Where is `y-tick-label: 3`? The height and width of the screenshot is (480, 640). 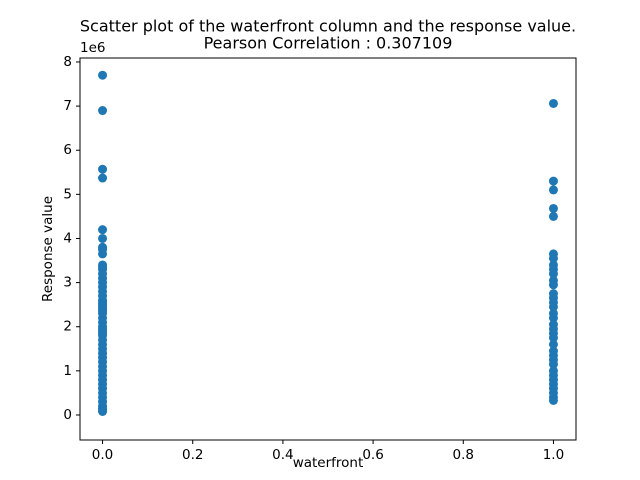
y-tick-label: 3 is located at coordinates (67, 283).